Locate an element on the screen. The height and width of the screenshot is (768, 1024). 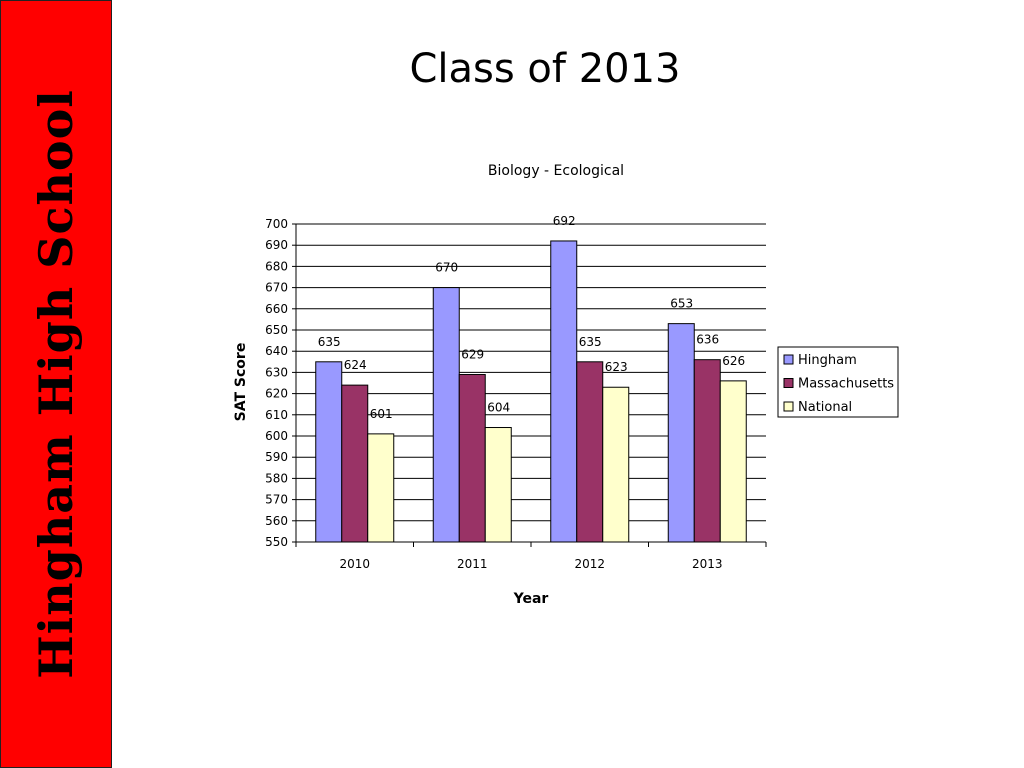
y-tick-label: 600 is located at coordinates (276, 436).